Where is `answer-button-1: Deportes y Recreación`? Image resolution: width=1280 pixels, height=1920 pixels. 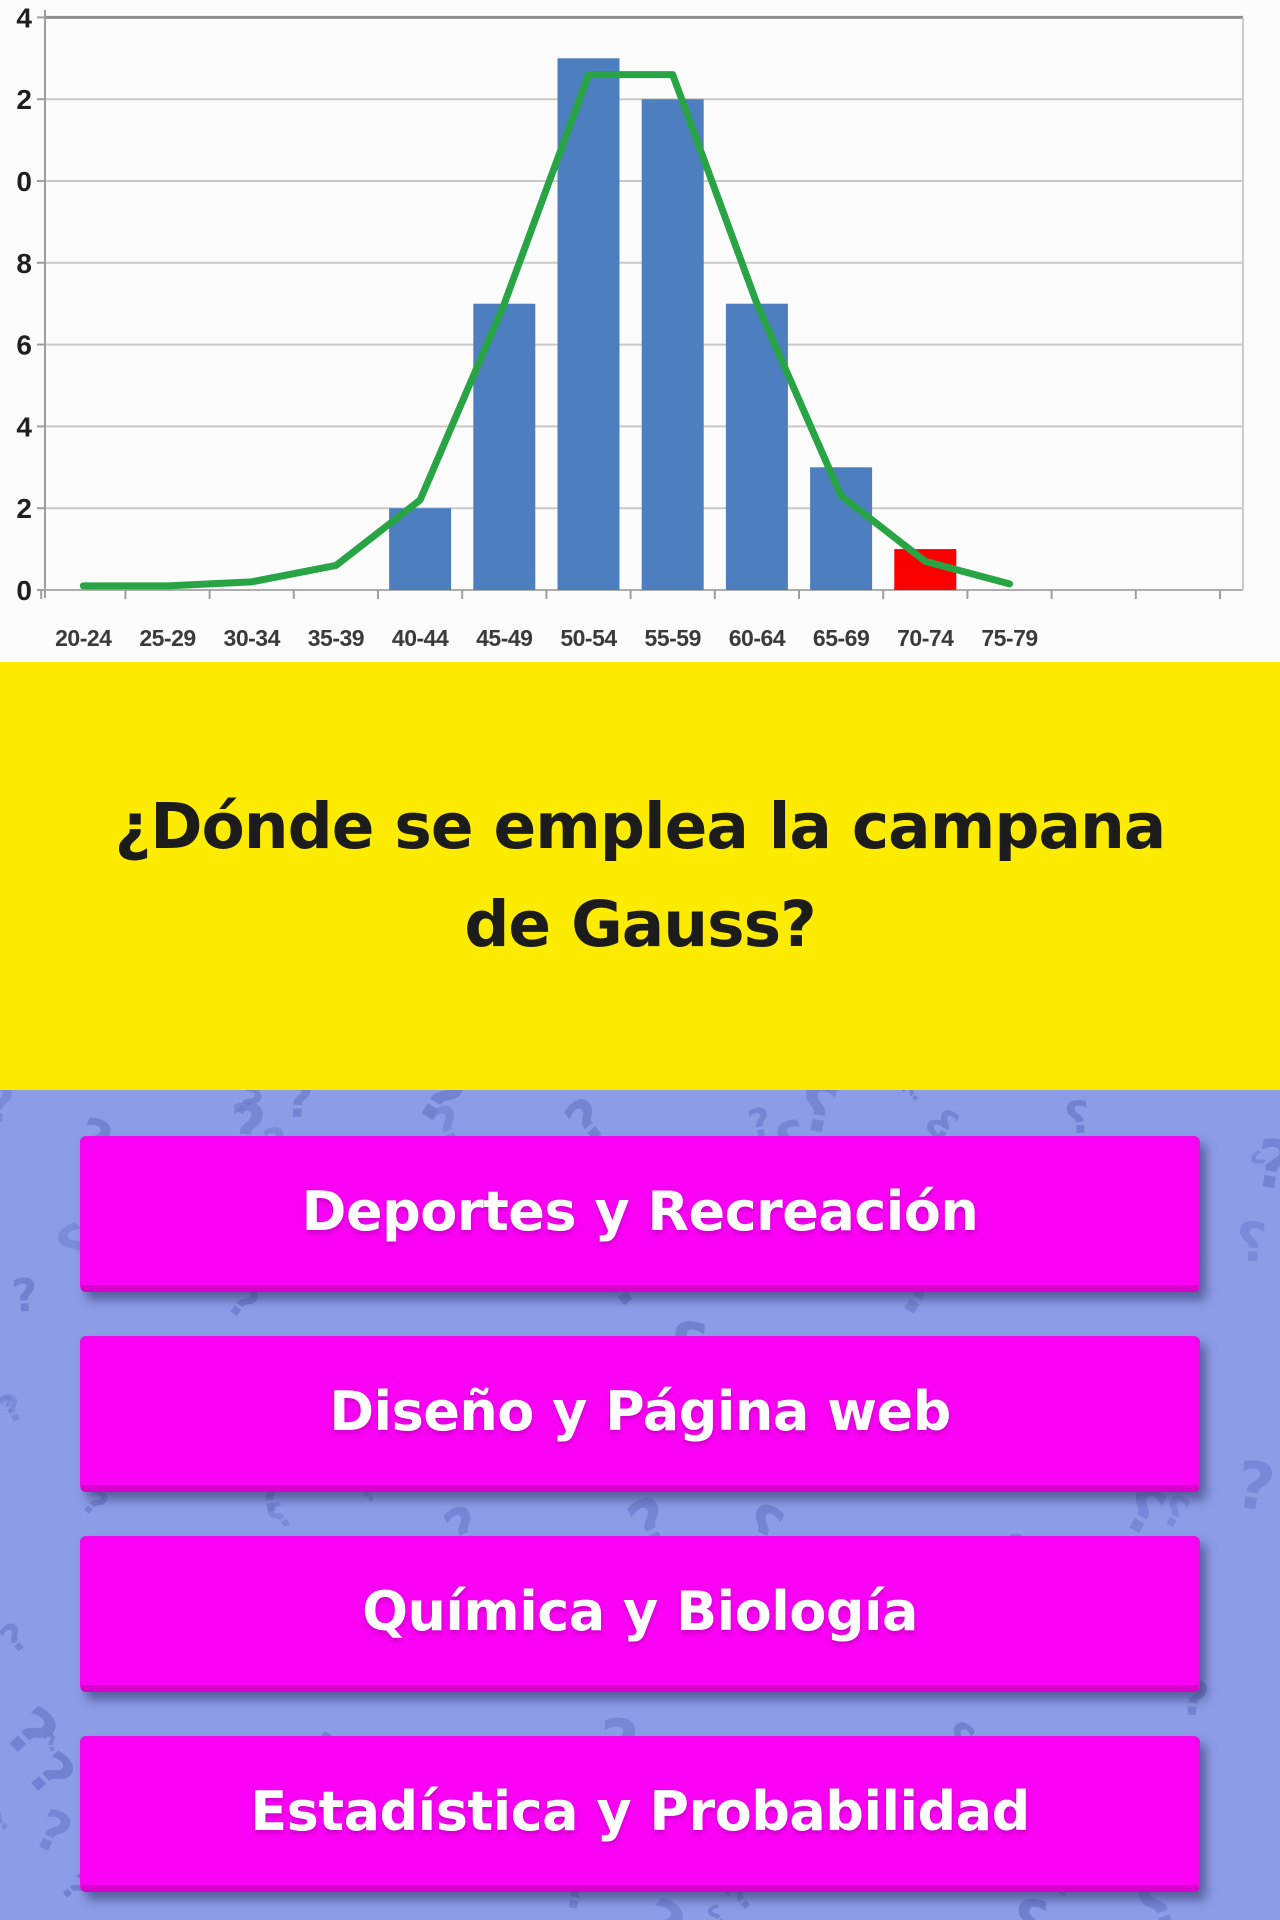 answer-button-1: Deportes y Recreación is located at coordinates (640, 1214).